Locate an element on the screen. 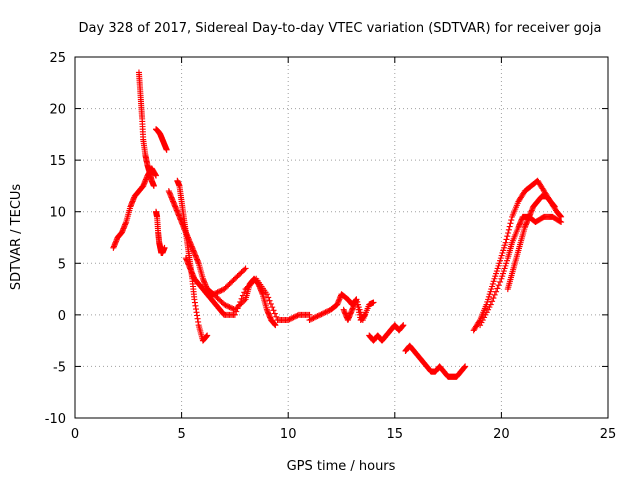  y-axis-label: SDTVAR / TECUs is located at coordinates (16, 237).